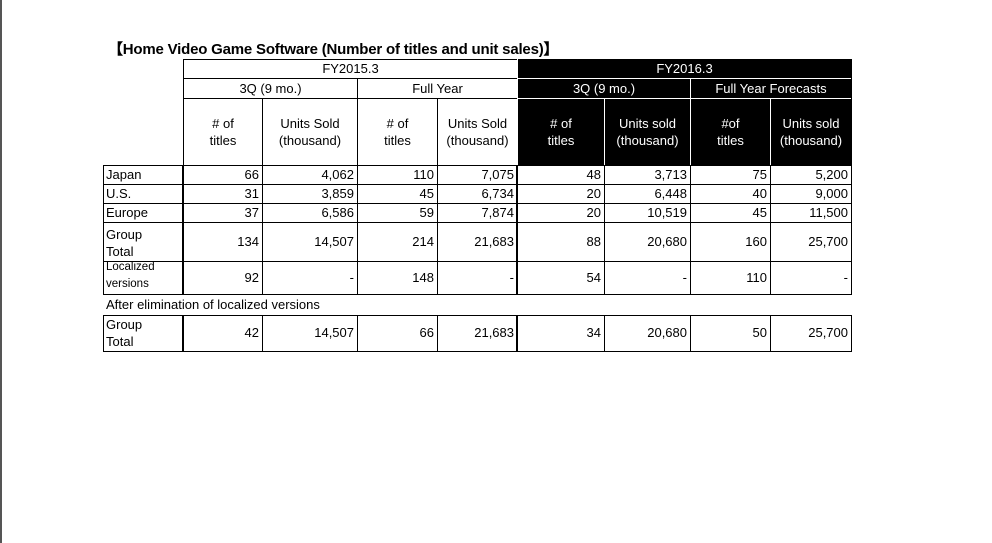 This screenshot has width=992, height=543. What do you see at coordinates (730, 174) in the screenshot?
I see `table-cell: 75` at bounding box center [730, 174].